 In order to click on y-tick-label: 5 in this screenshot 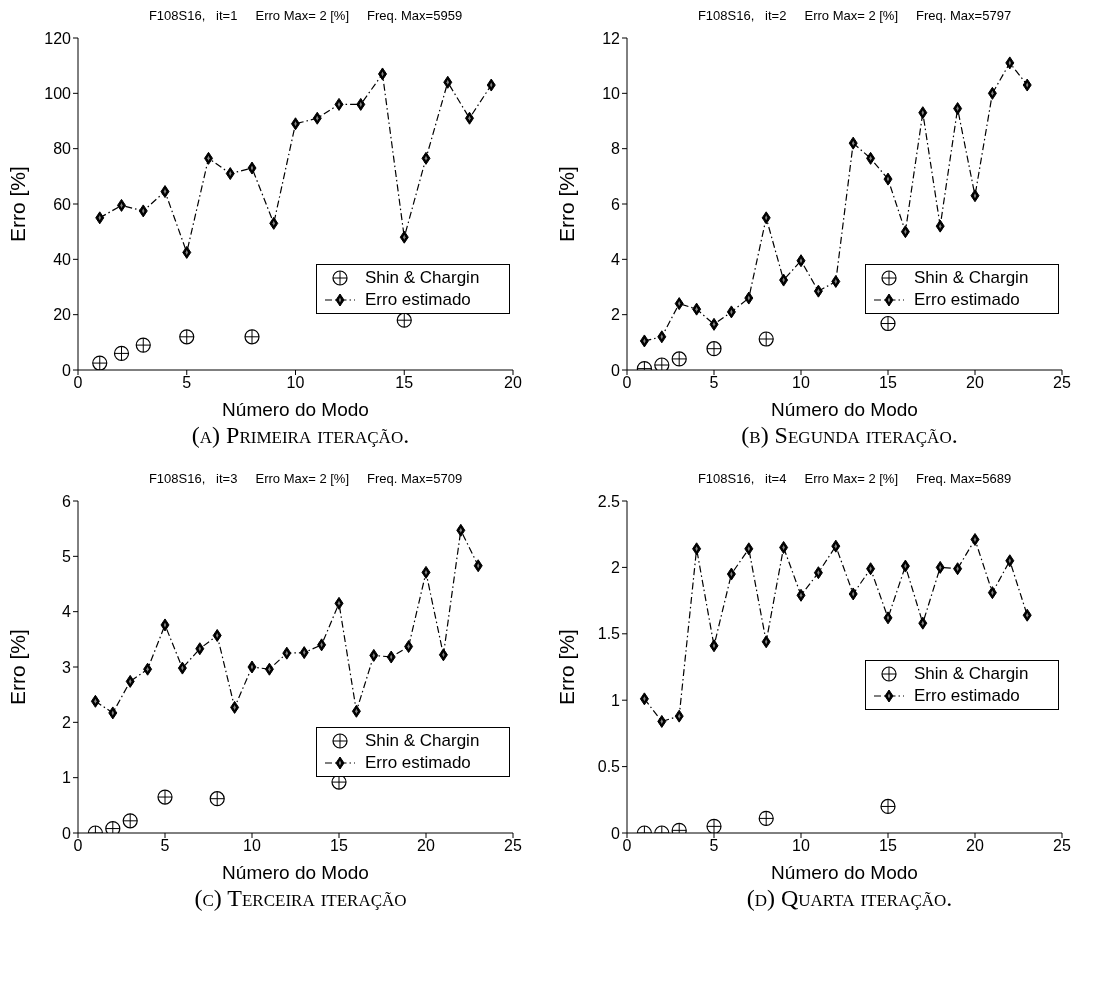, I will do `click(67, 557)`.